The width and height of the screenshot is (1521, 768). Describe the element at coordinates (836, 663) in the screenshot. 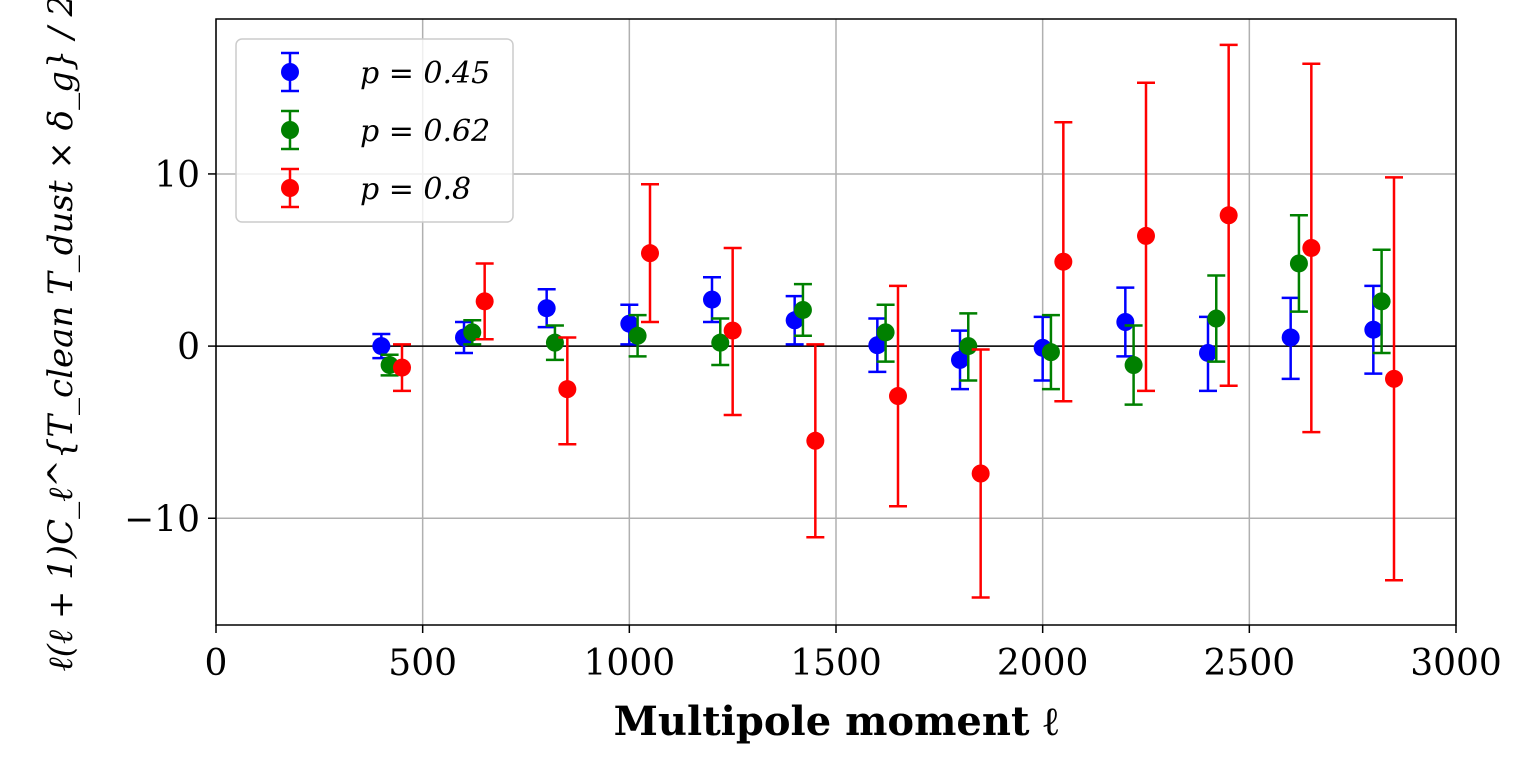

I see `x-tick-label: 1500` at that location.